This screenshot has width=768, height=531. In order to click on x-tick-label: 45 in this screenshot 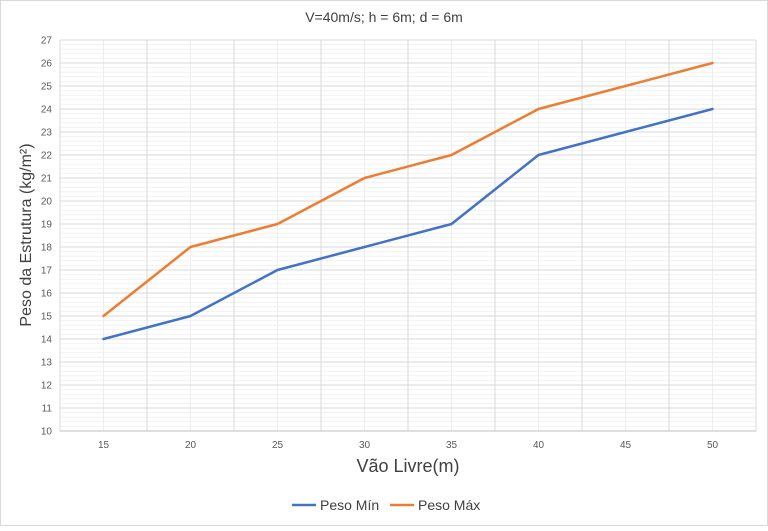, I will do `click(626, 445)`.